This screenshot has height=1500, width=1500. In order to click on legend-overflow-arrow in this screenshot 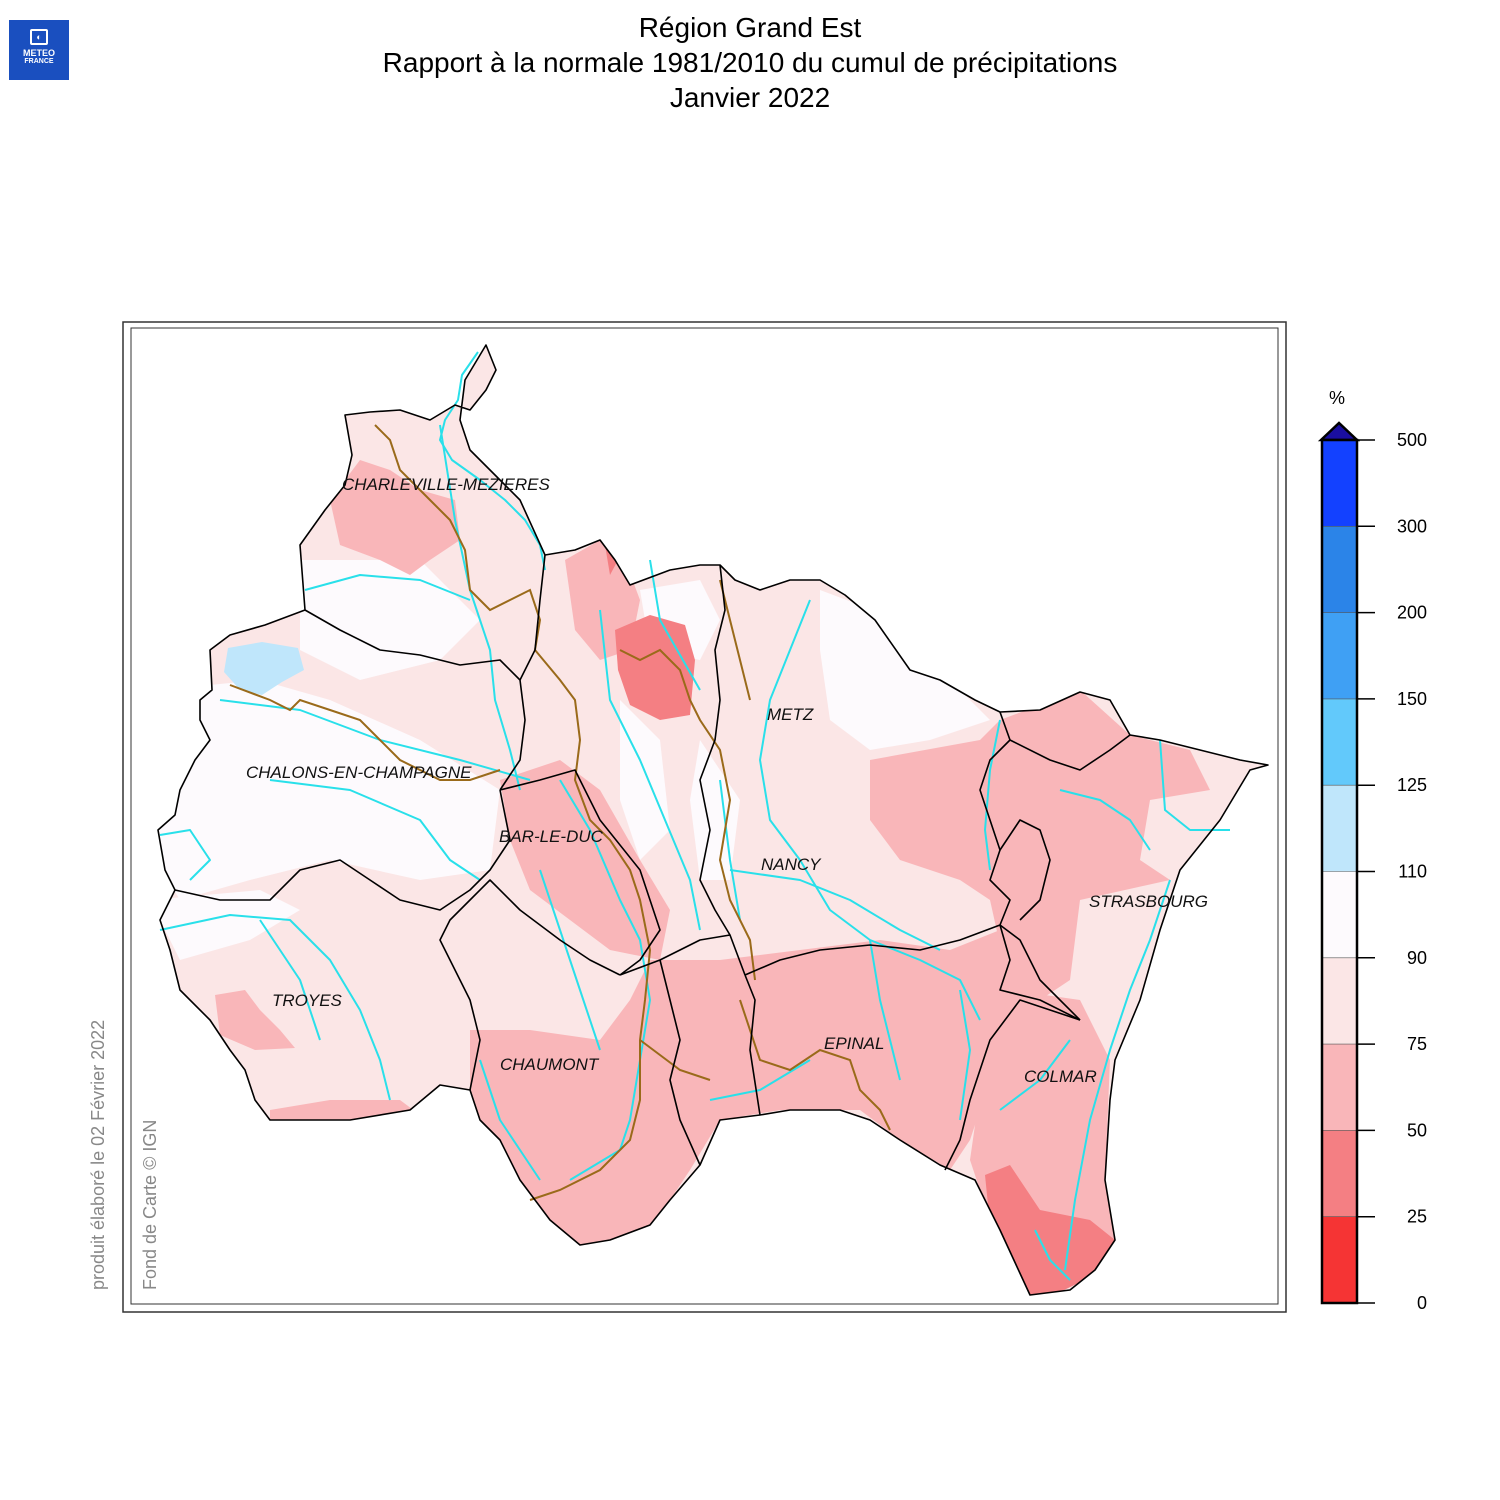, I will do `click(1339, 431)`.